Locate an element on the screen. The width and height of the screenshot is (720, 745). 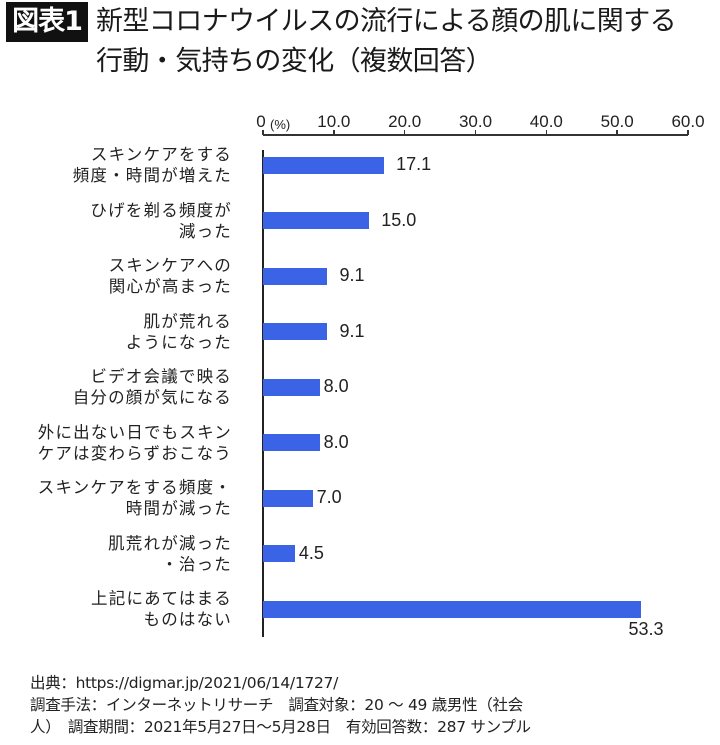
category-label-line: 頻度・時間が増えた is located at coordinates (152, 175).